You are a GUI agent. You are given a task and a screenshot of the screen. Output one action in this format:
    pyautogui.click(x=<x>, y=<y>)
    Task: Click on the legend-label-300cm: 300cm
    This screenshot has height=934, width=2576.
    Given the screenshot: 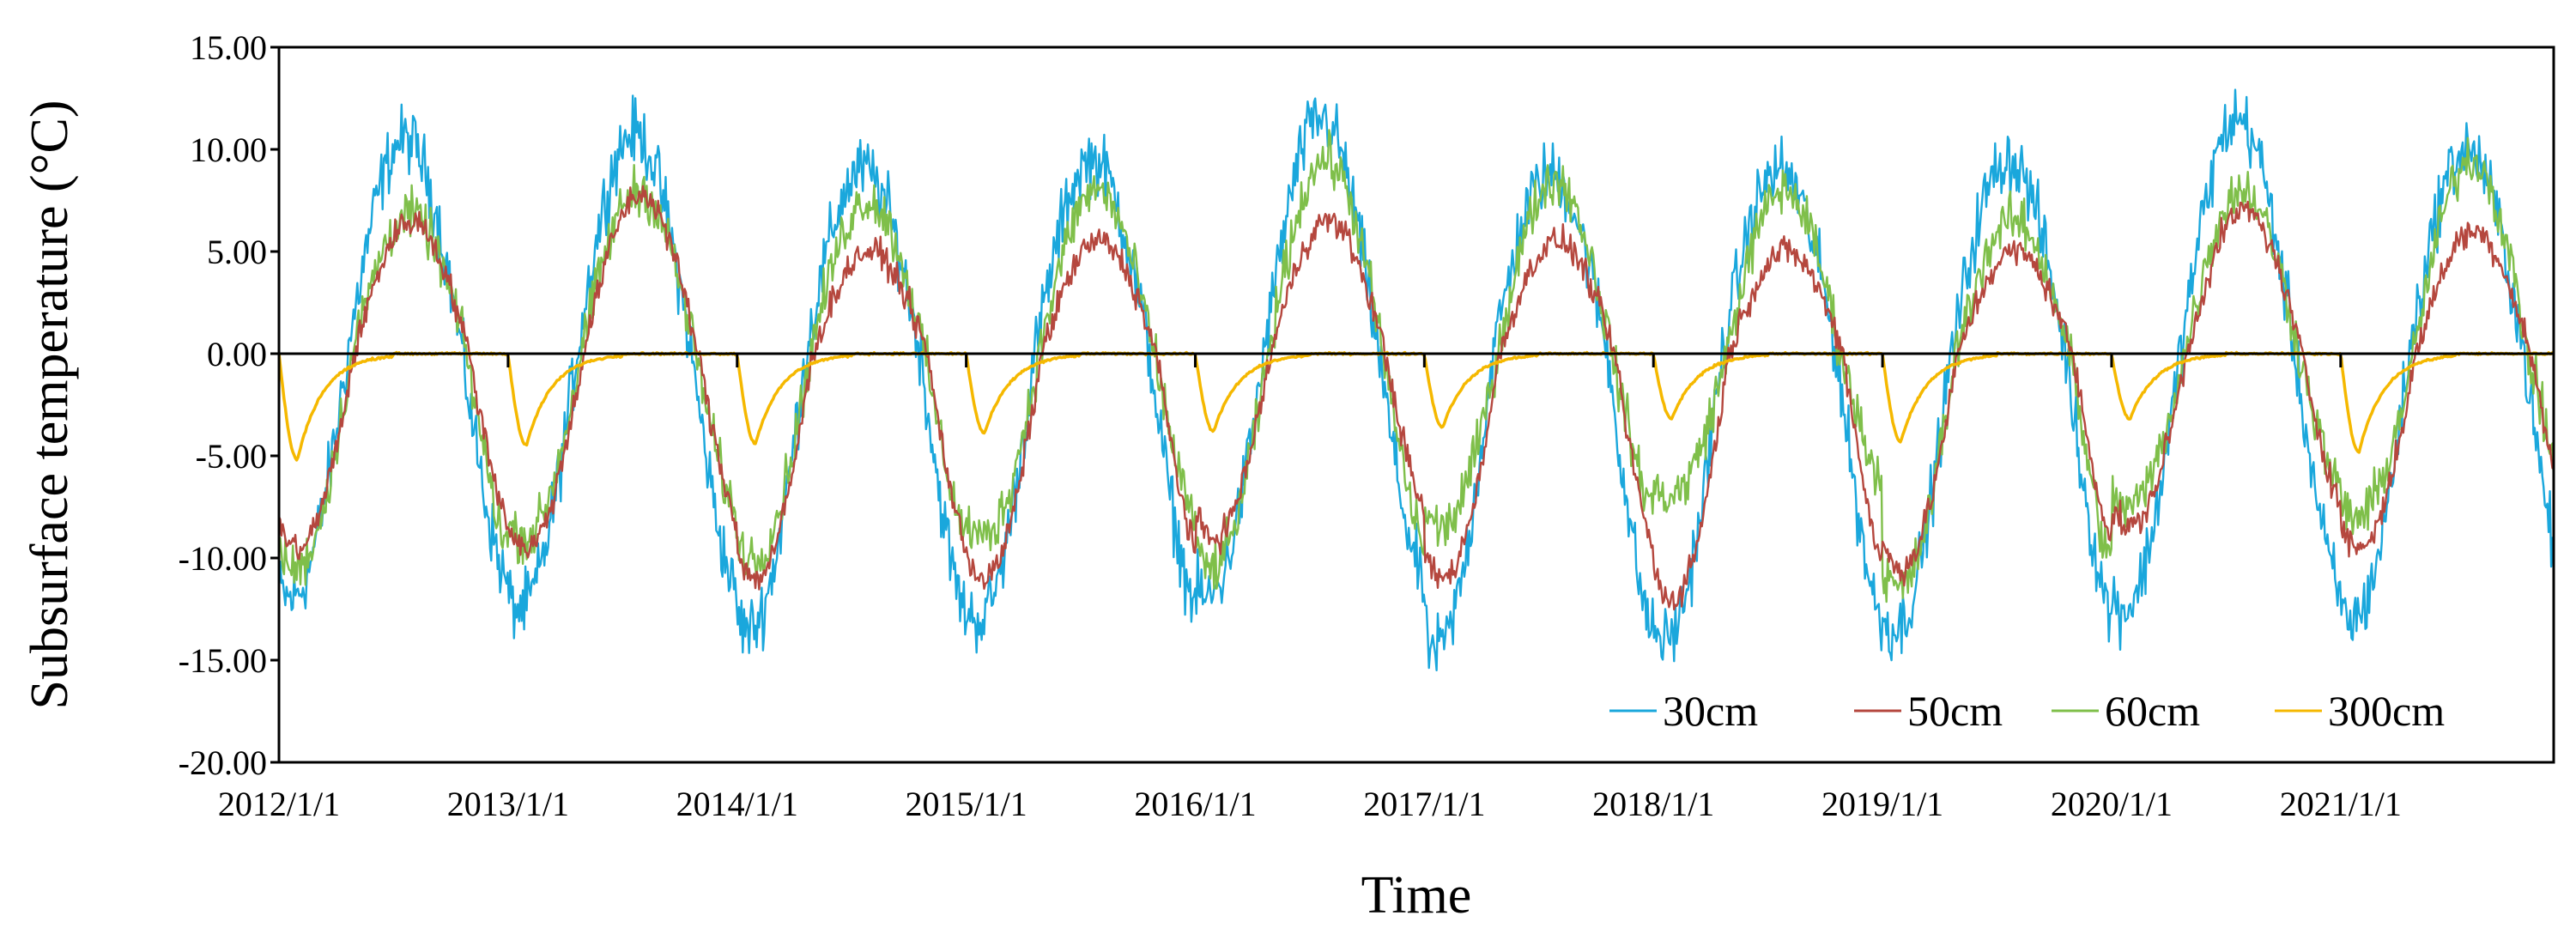 What is the action you would take?
    pyautogui.click(x=2386, y=711)
    